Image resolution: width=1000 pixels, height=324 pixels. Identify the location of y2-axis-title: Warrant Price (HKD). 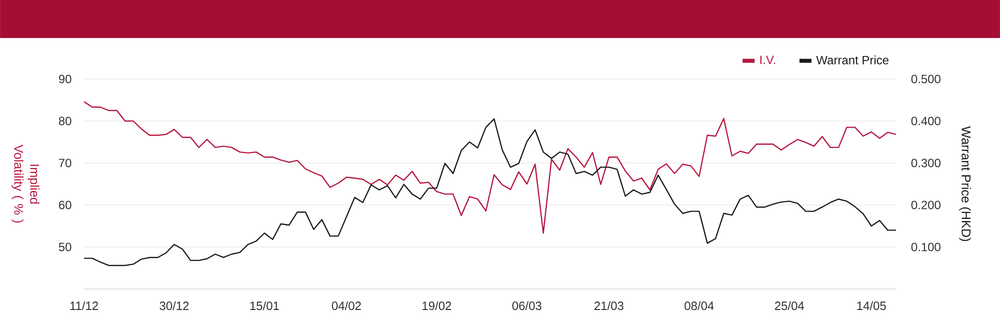
(965, 184).